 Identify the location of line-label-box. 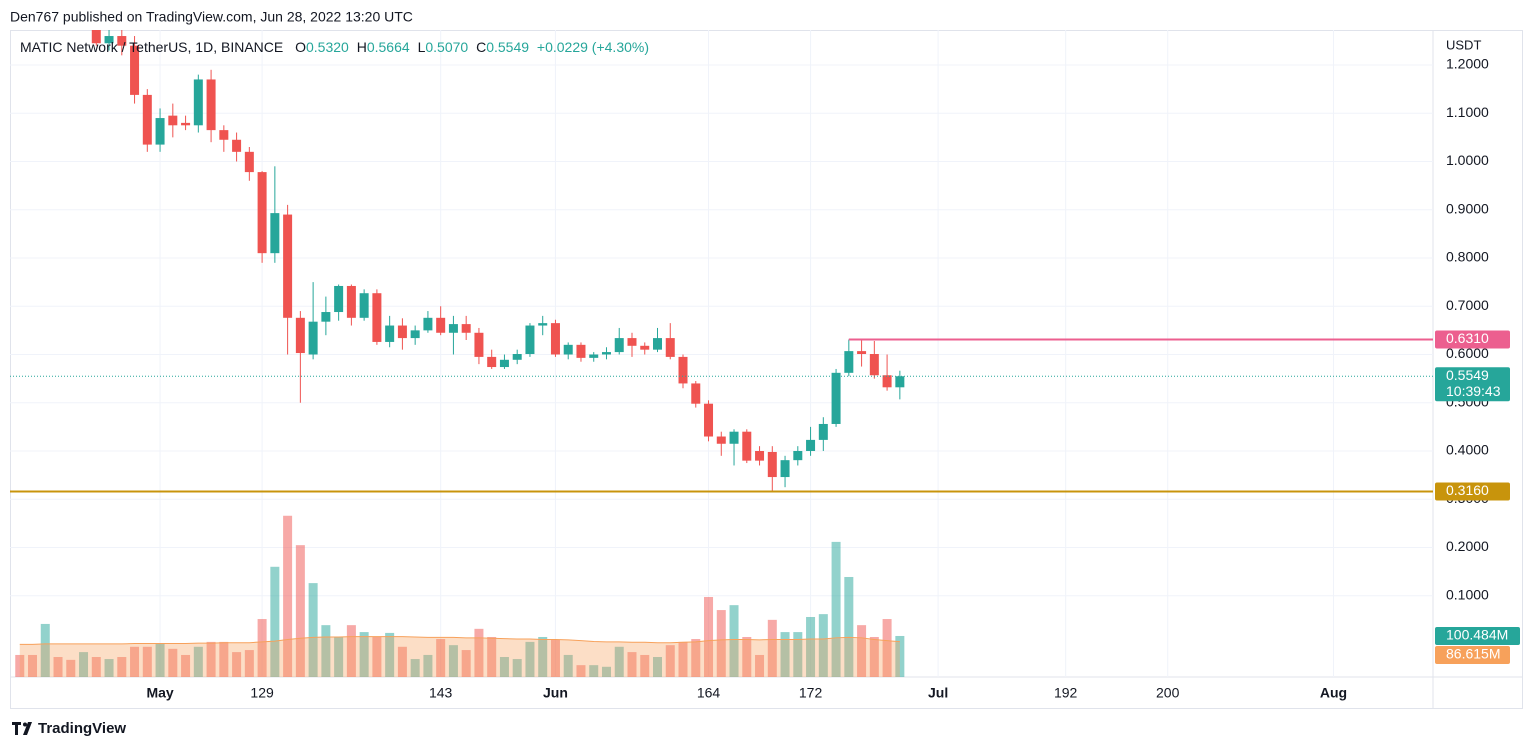
(1472, 491).